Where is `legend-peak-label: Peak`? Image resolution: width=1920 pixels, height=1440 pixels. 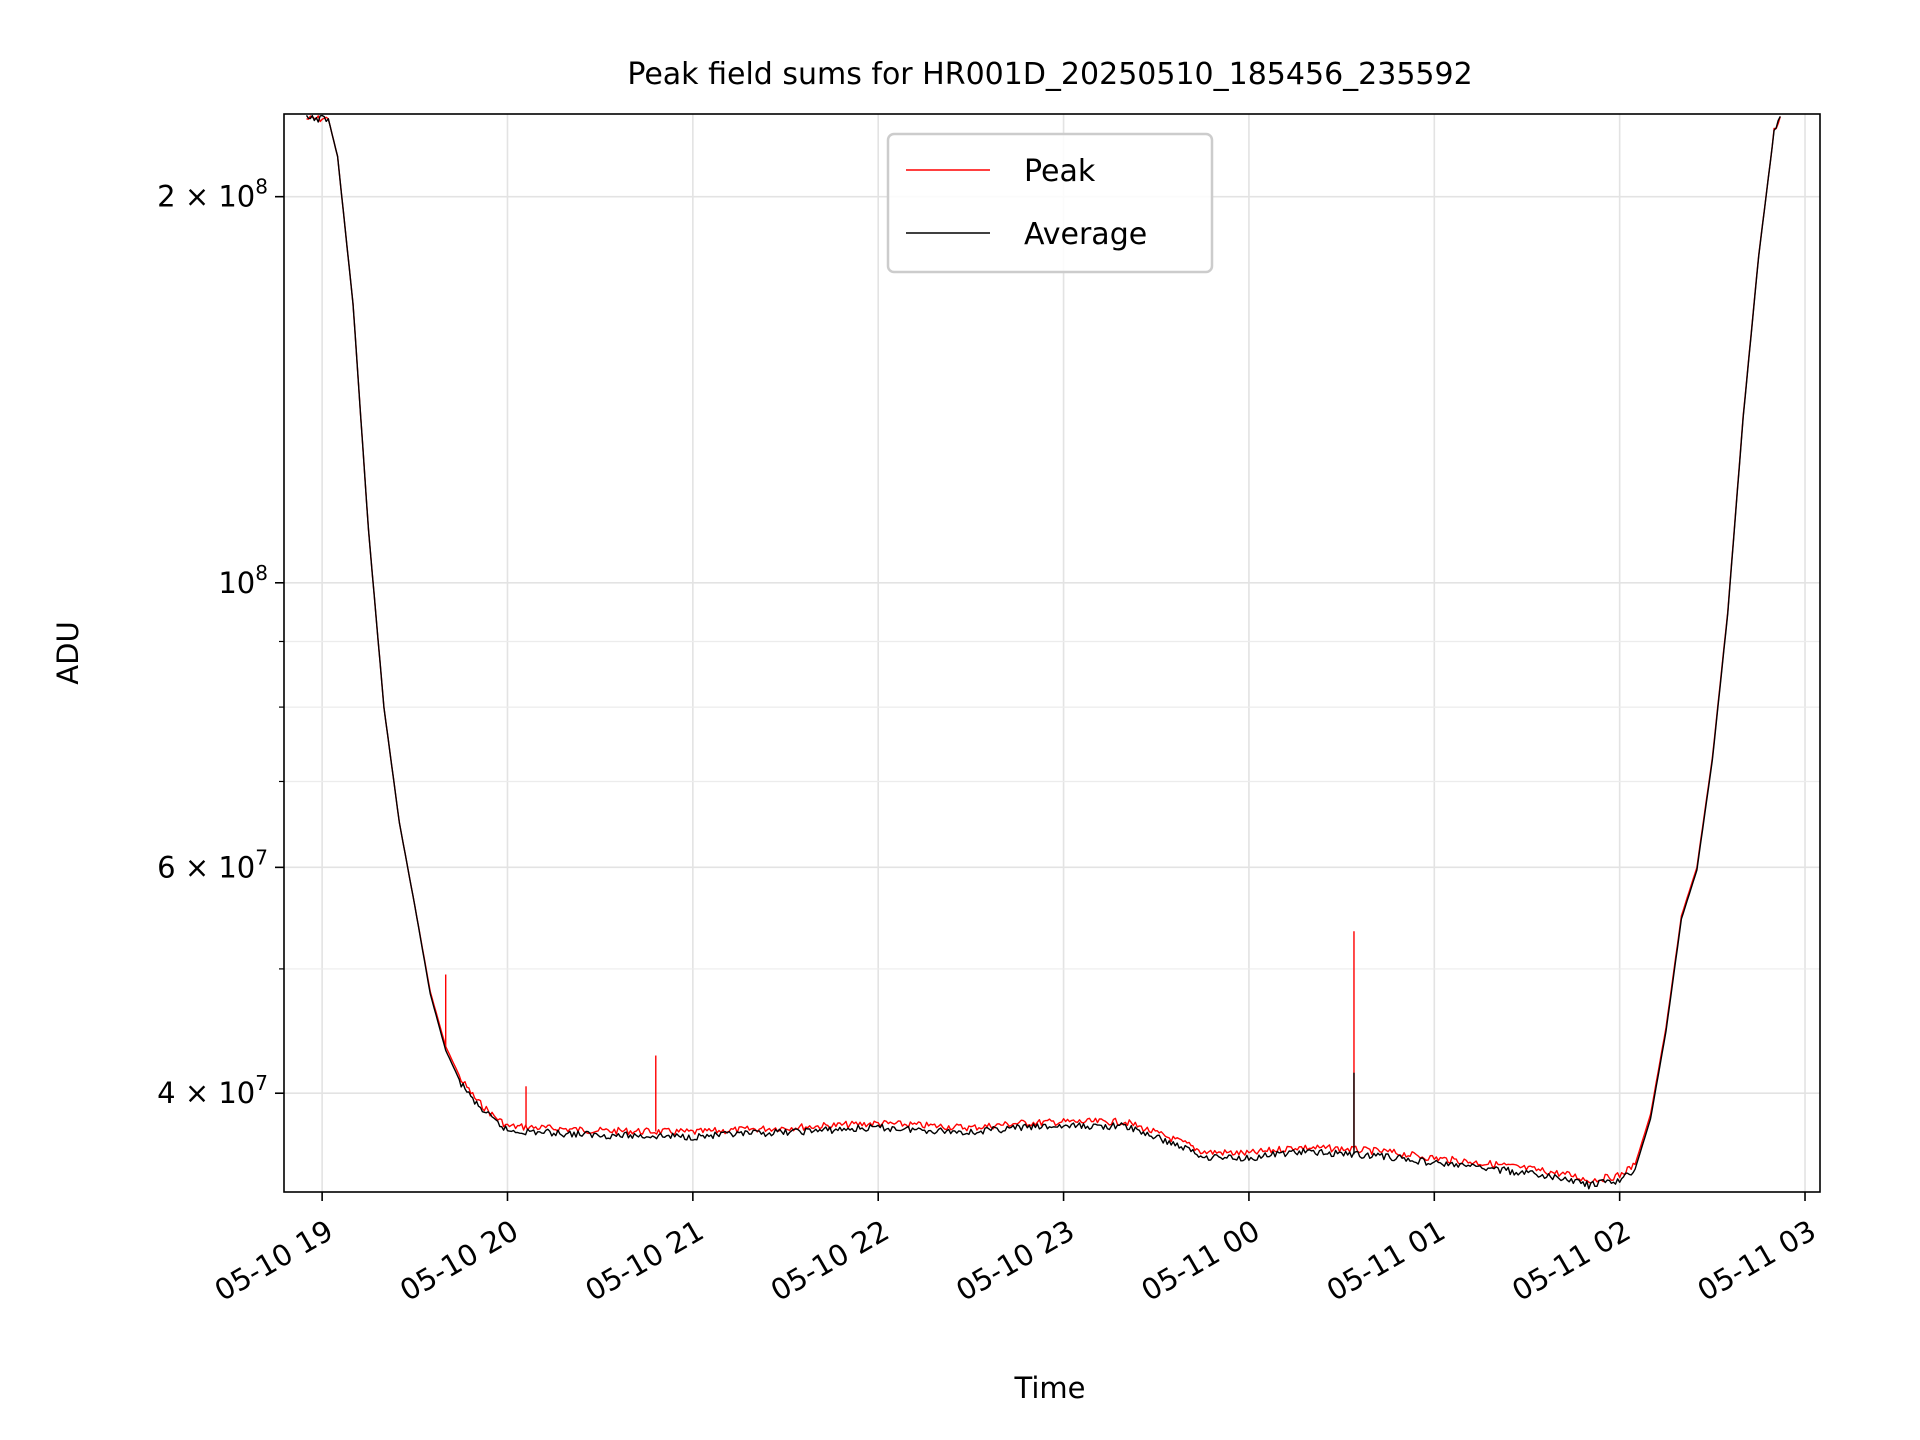
legend-peak-label: Peak is located at coordinates (1060, 171).